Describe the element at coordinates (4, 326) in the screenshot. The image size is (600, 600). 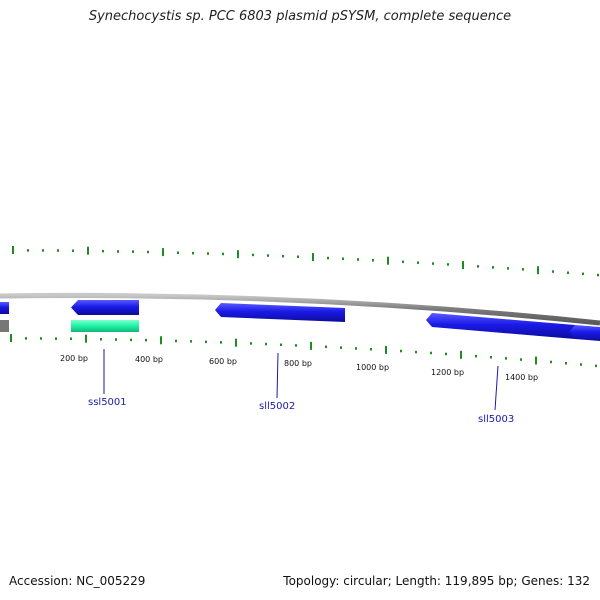
I see `backbone-stub-left` at that location.